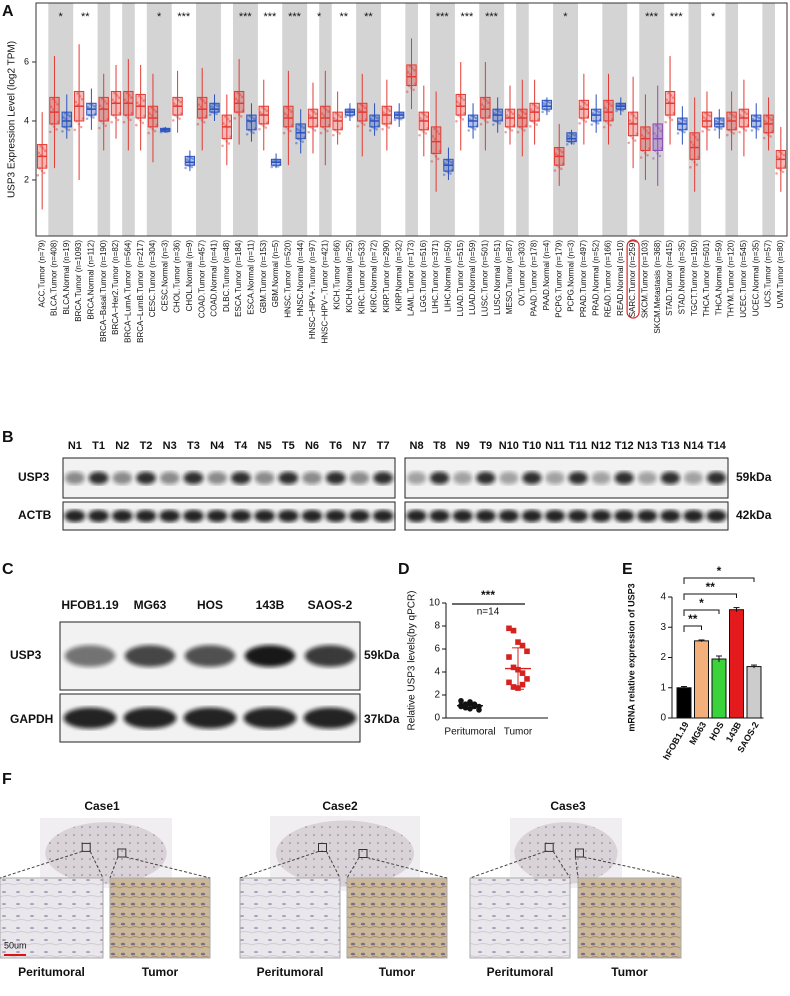 The height and width of the screenshot is (996, 790). Describe the element at coordinates (337, 275) in the screenshot. I see `category-label: KICH.Tumor (n=66)` at that location.